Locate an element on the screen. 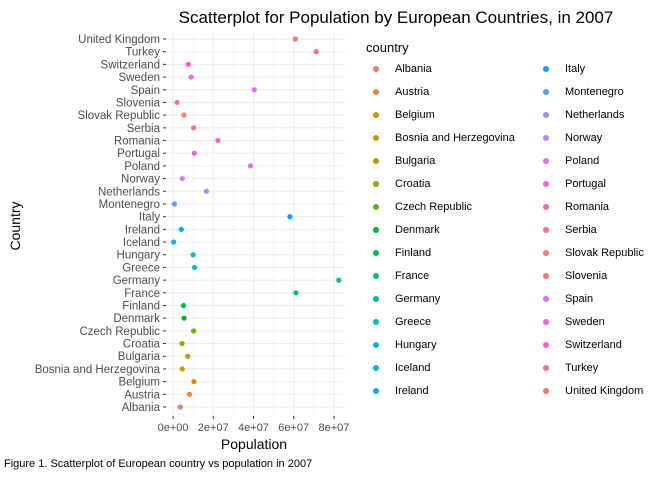 The height and width of the screenshot is (480, 672). y-tick-label: Germany is located at coordinates (137, 281).